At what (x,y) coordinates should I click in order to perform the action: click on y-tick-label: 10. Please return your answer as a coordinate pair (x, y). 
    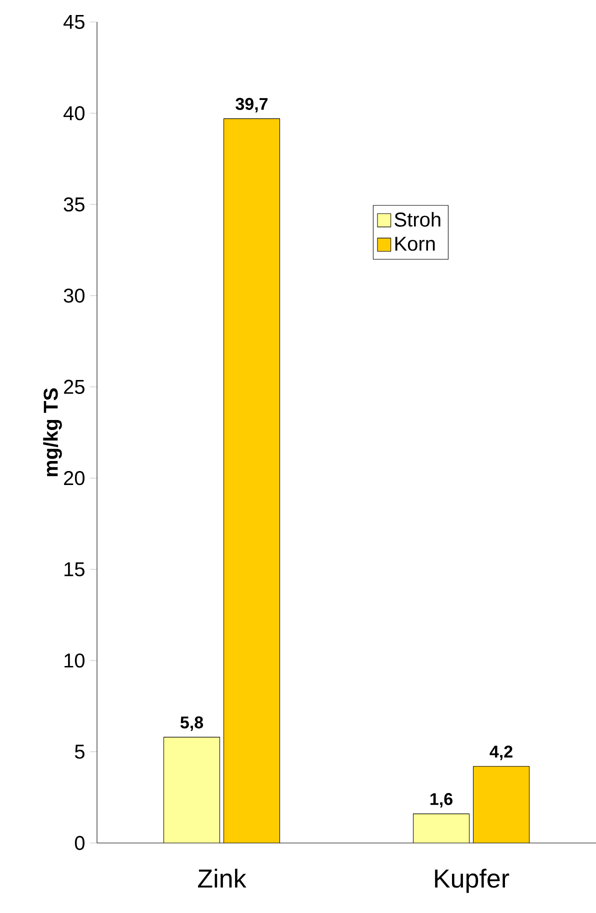
    Looking at the image, I should click on (74, 660).